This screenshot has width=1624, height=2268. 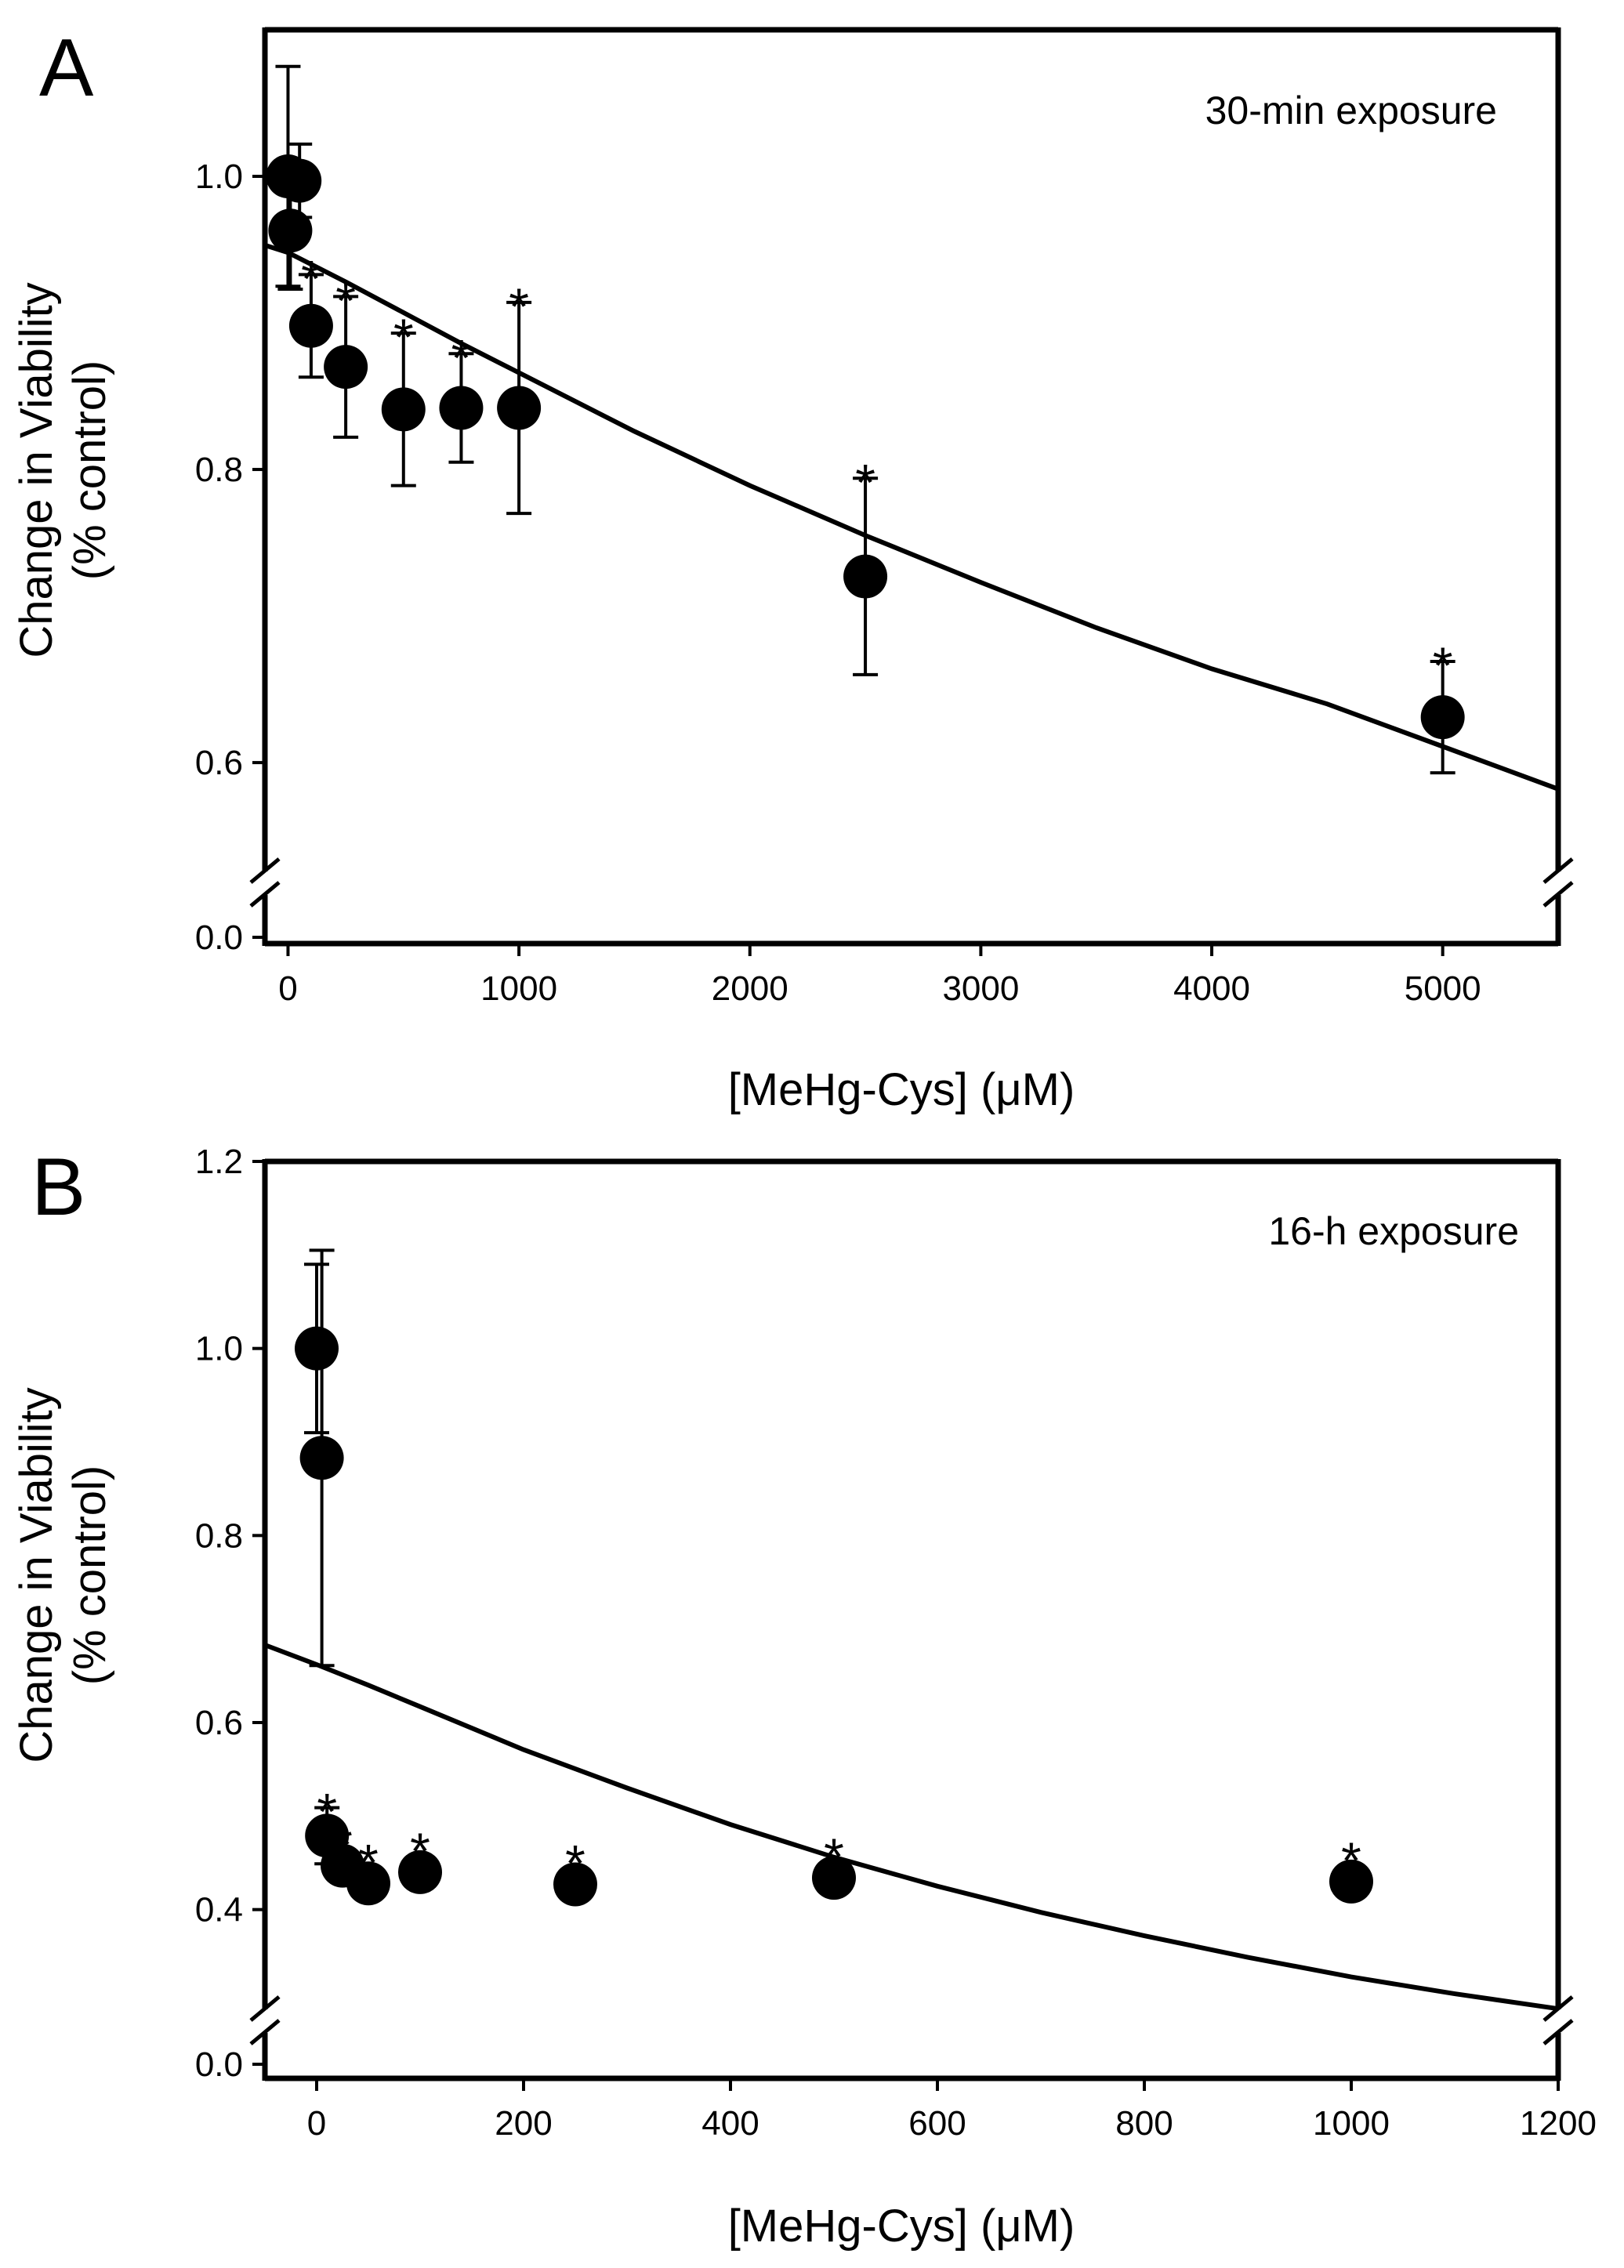 I want to click on panel-a-y-tick-label: 0.0, so click(x=219, y=937).